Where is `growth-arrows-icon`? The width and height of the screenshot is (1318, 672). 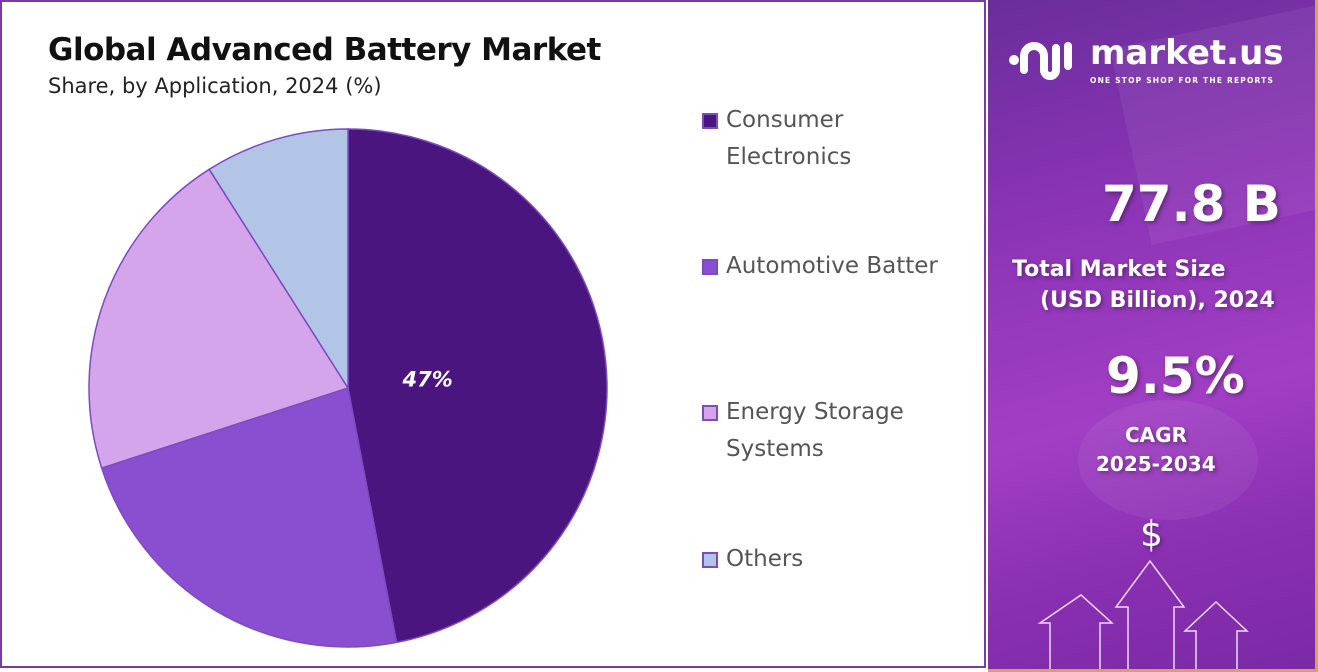 growth-arrows-icon is located at coordinates (1143, 614).